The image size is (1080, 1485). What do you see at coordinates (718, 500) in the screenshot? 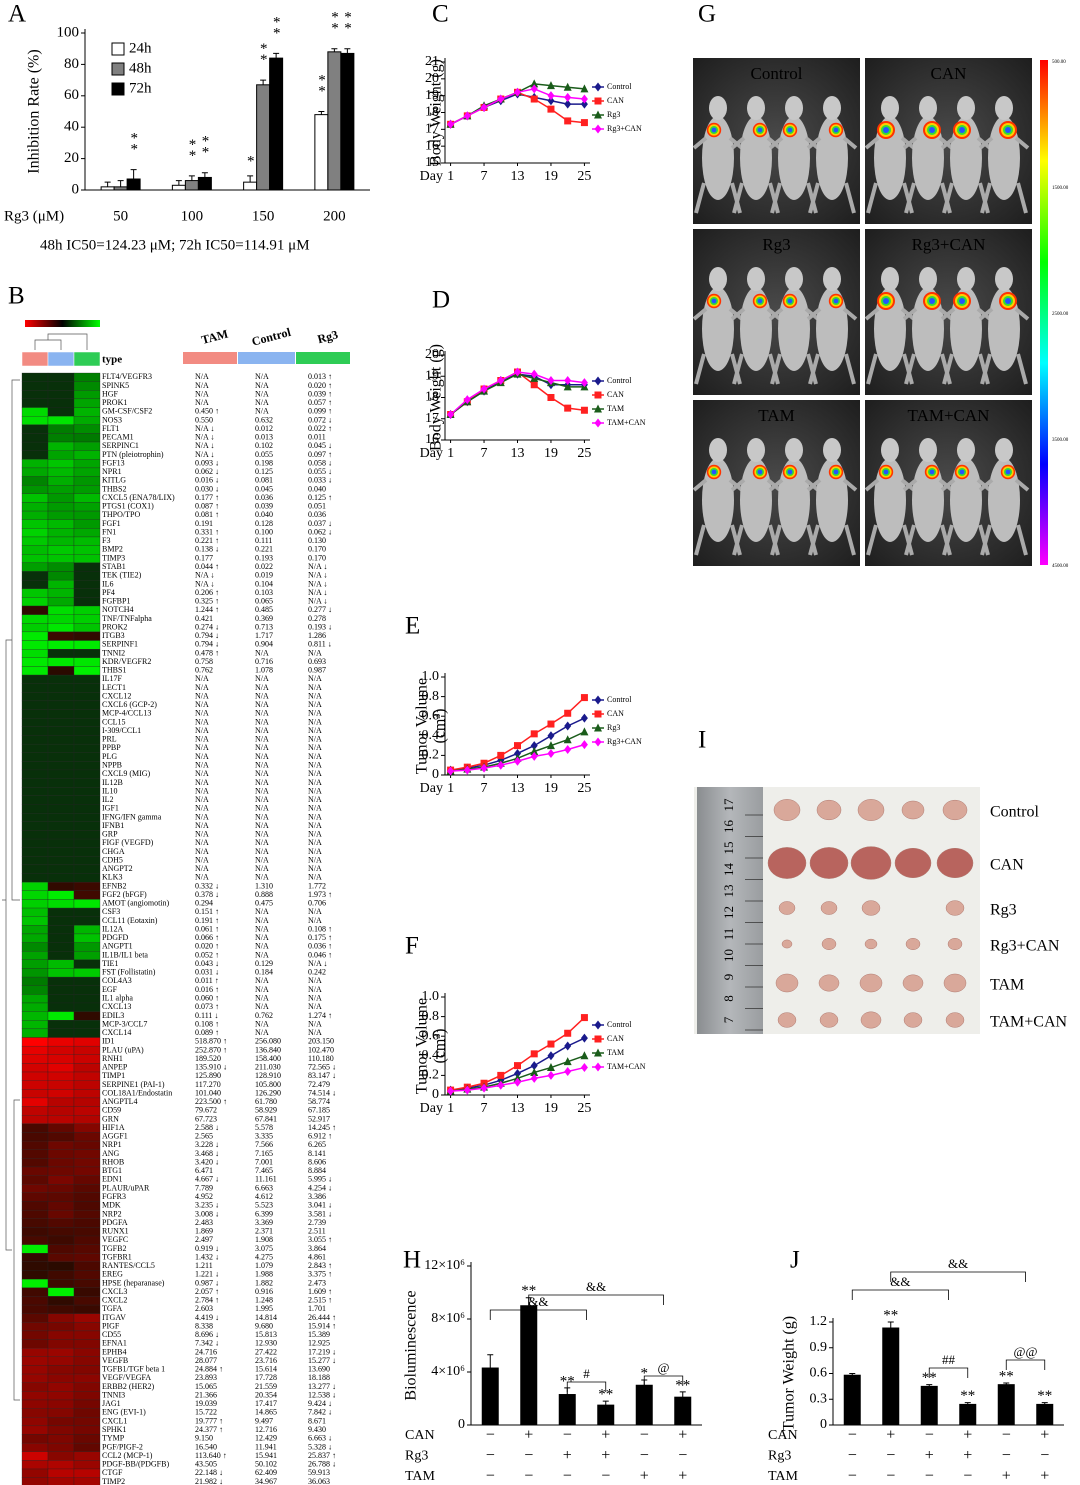
I see `mouse-body` at bounding box center [718, 500].